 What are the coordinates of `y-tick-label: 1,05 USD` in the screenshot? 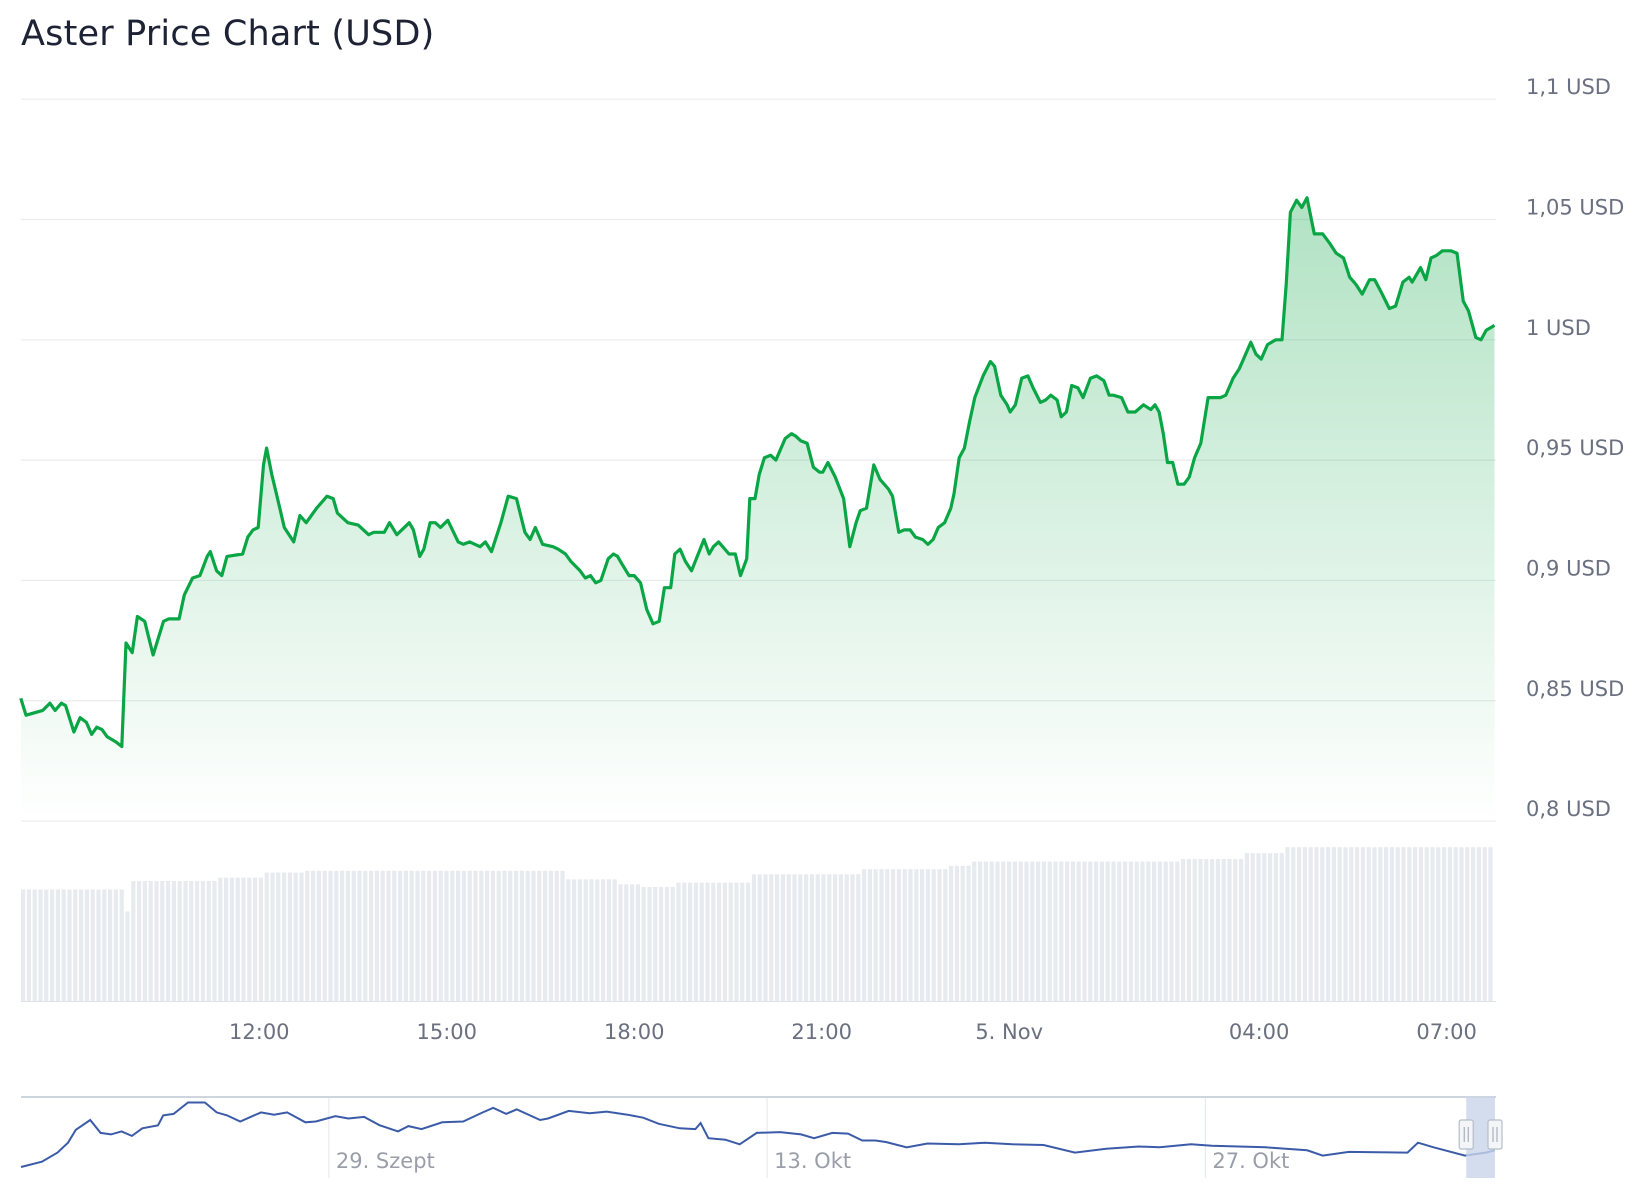 It's located at (1575, 207).